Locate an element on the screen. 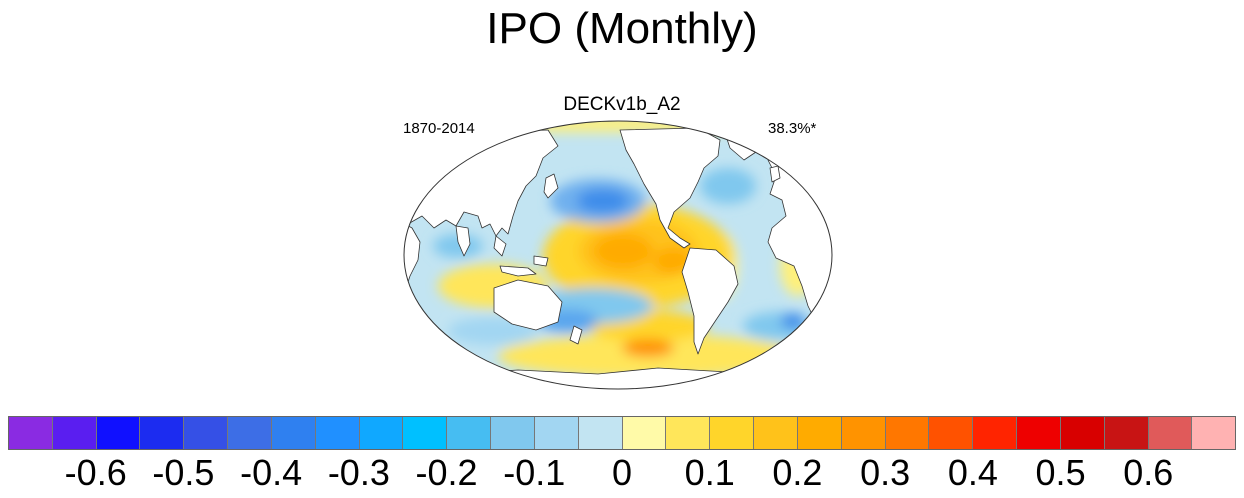 This screenshot has height=498, width=1244. variance-label: 38.3%* is located at coordinates (792, 128).